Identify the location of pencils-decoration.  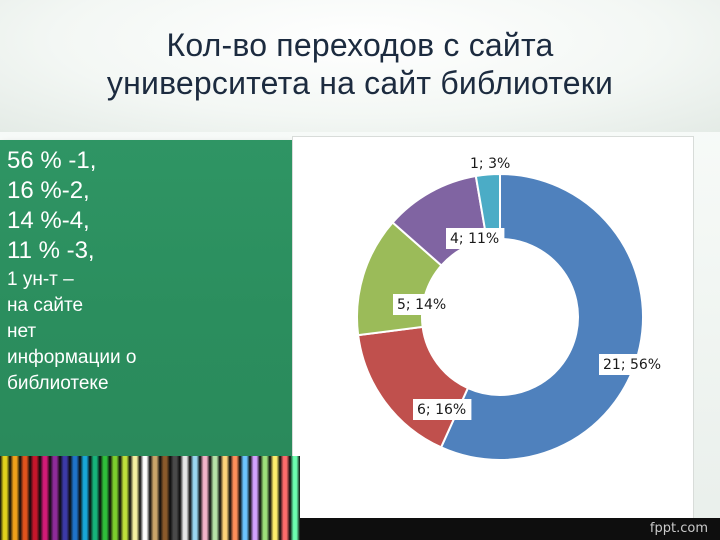
(150, 498).